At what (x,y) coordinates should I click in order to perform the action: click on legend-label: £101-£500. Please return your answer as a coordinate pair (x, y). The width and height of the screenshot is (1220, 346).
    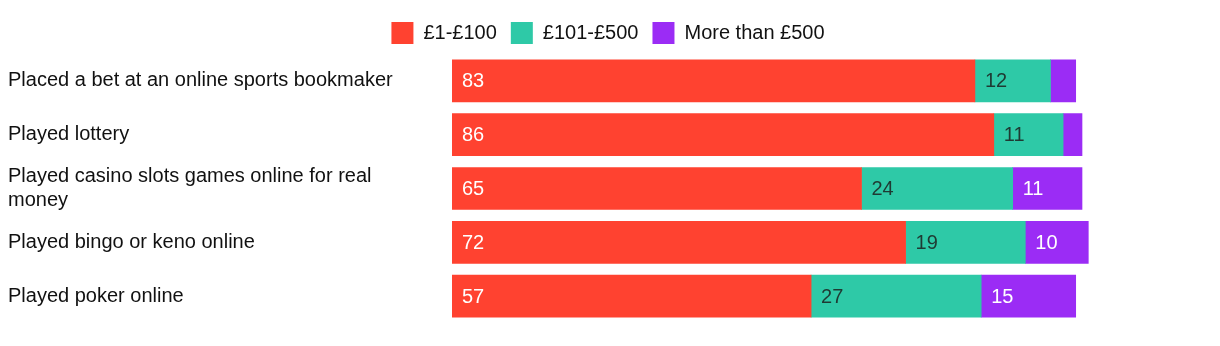
    Looking at the image, I should click on (590, 31).